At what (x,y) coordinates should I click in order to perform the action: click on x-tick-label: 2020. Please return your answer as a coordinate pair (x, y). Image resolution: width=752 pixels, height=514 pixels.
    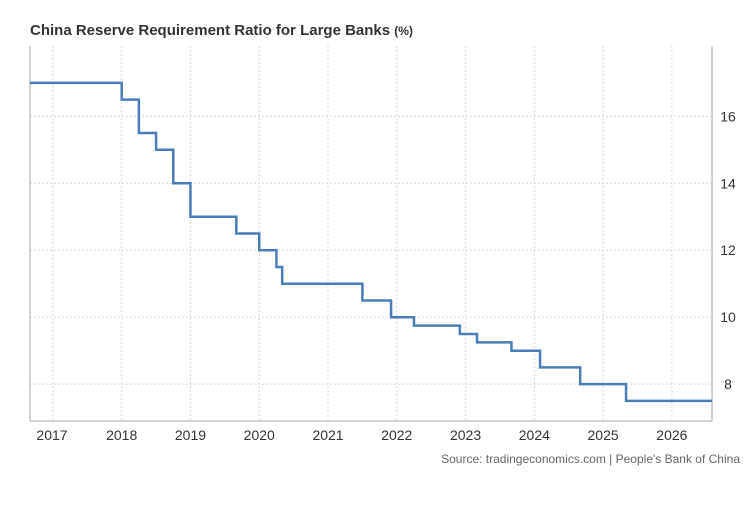
    Looking at the image, I should click on (259, 435).